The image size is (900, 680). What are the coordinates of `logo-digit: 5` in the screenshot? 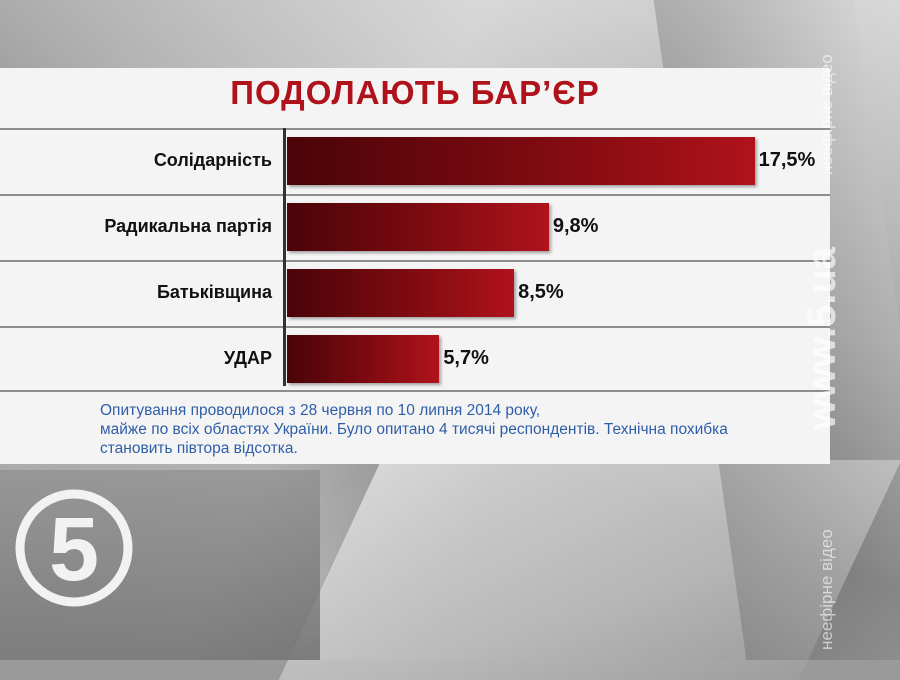 It's located at (74, 550).